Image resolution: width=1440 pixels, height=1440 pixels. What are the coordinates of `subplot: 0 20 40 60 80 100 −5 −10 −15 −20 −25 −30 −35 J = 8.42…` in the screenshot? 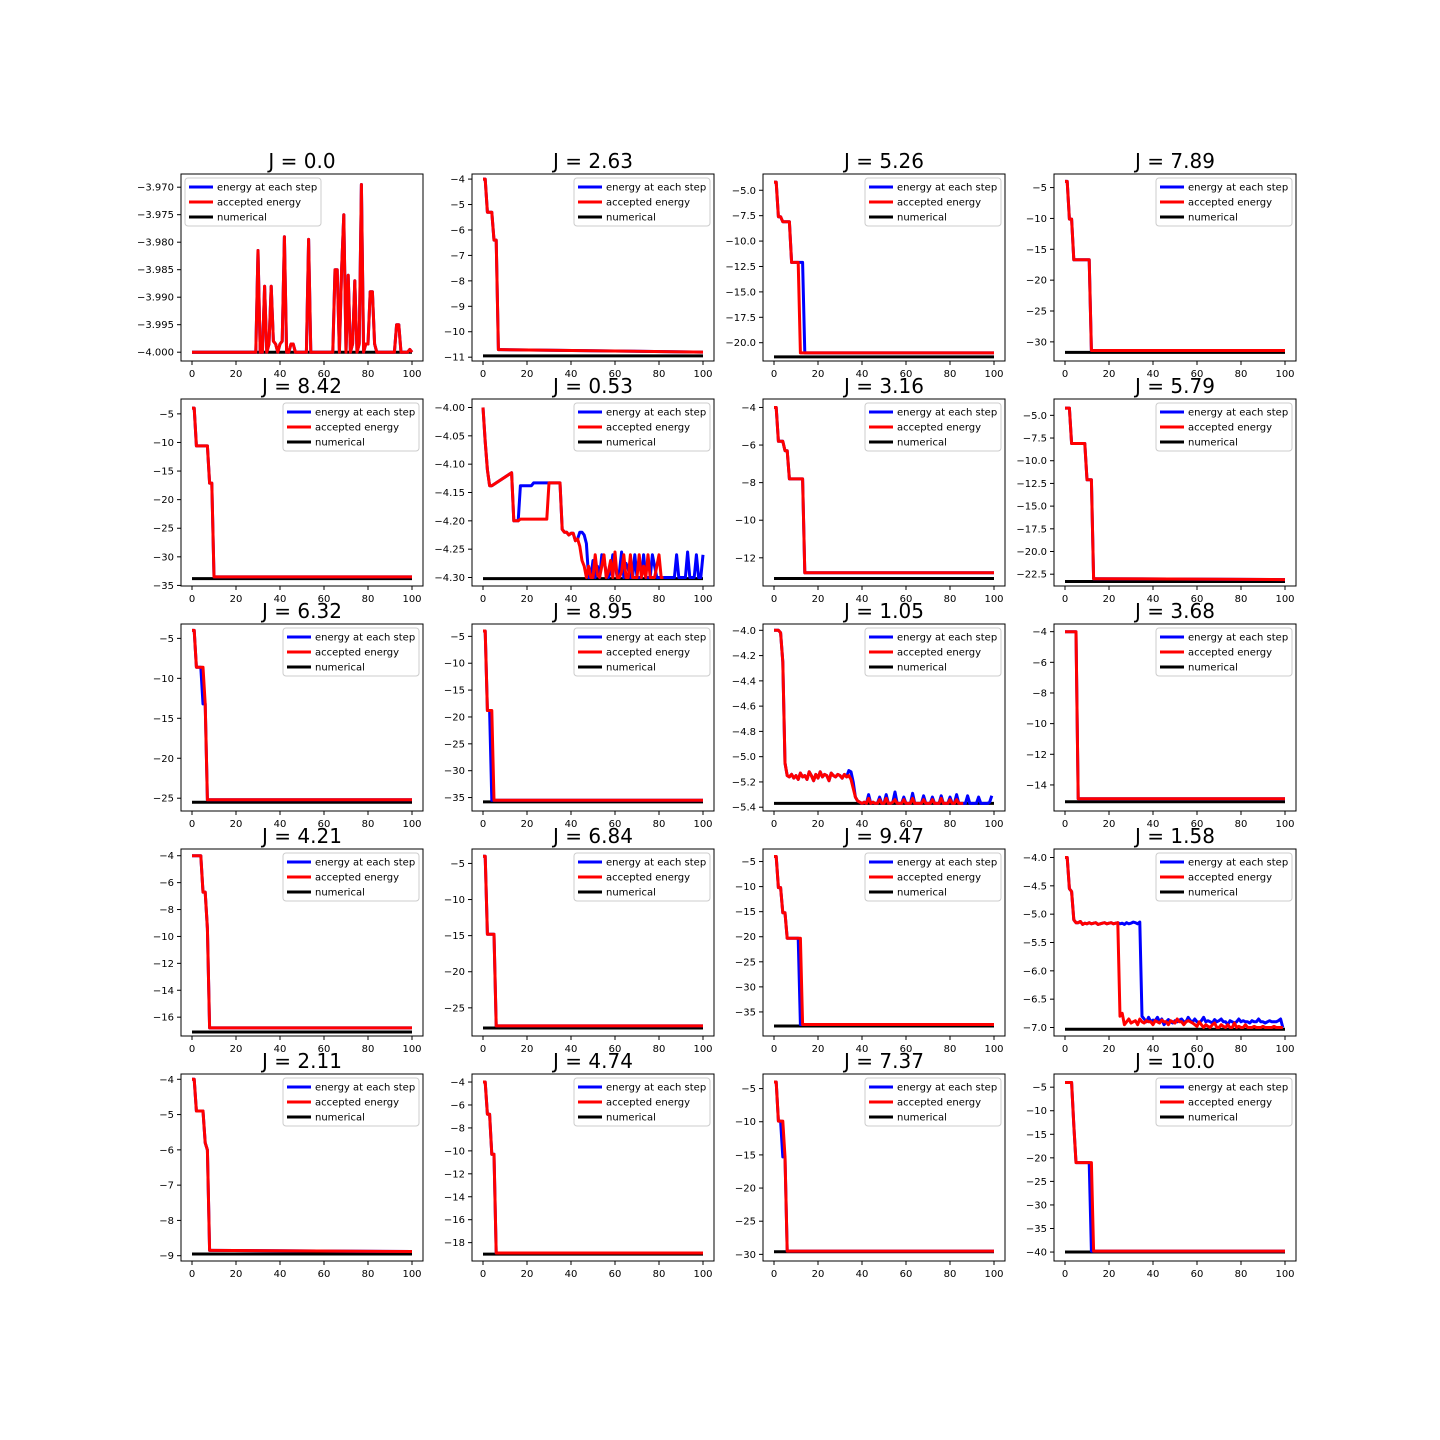 It's located at (288, 489).